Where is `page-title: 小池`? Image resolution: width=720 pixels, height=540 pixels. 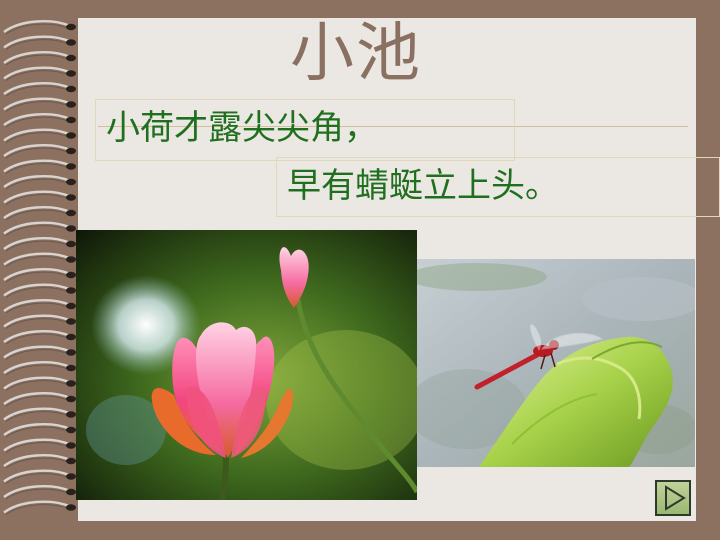
page-title: 小池 is located at coordinates (356, 54).